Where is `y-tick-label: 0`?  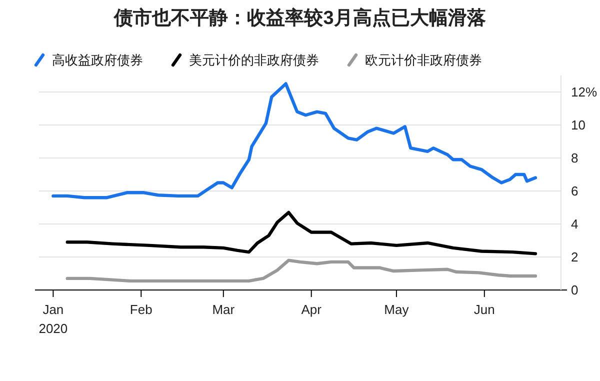 y-tick-label: 0 is located at coordinates (574, 290).